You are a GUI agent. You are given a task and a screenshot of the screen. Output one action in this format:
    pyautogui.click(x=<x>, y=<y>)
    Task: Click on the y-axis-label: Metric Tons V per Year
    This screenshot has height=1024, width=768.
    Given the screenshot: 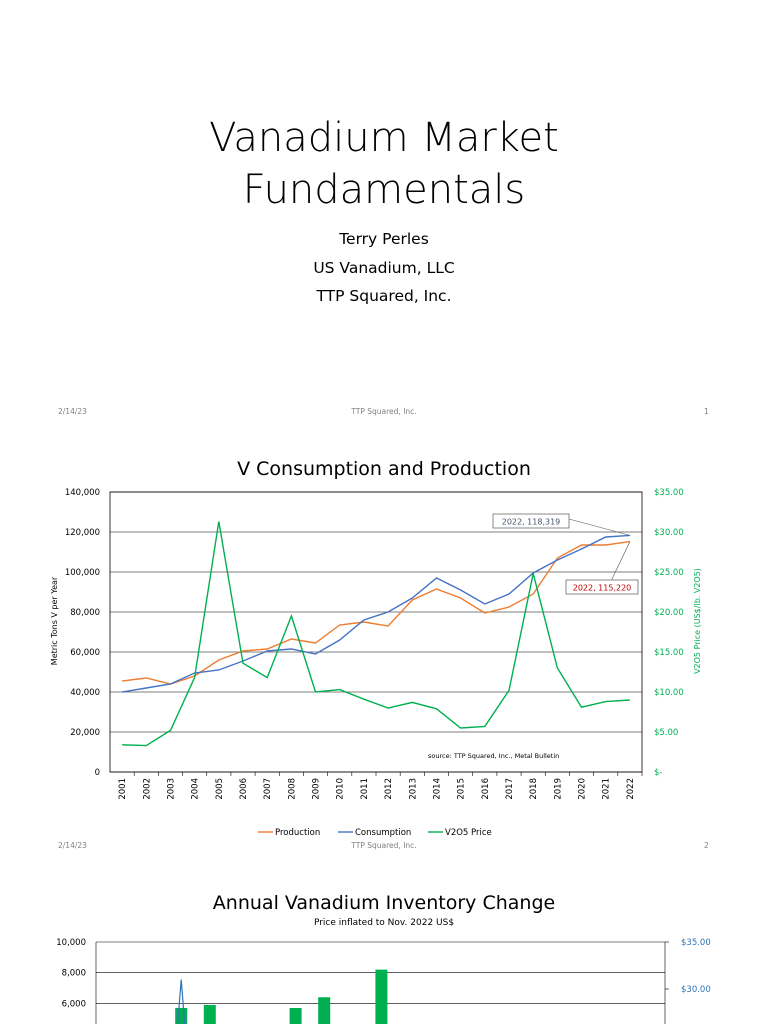 What is the action you would take?
    pyautogui.click(x=54, y=620)
    